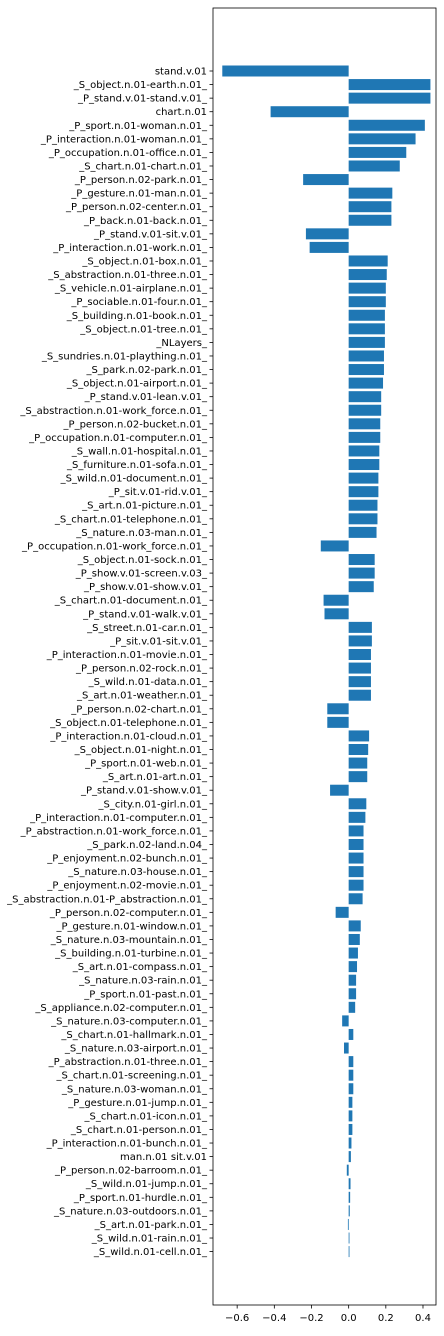 The height and width of the screenshot is (1336, 444). What do you see at coordinates (146, 1184) in the screenshot?
I see `y-tick-label: _S_wild.n.01-jump.n.01_` at bounding box center [146, 1184].